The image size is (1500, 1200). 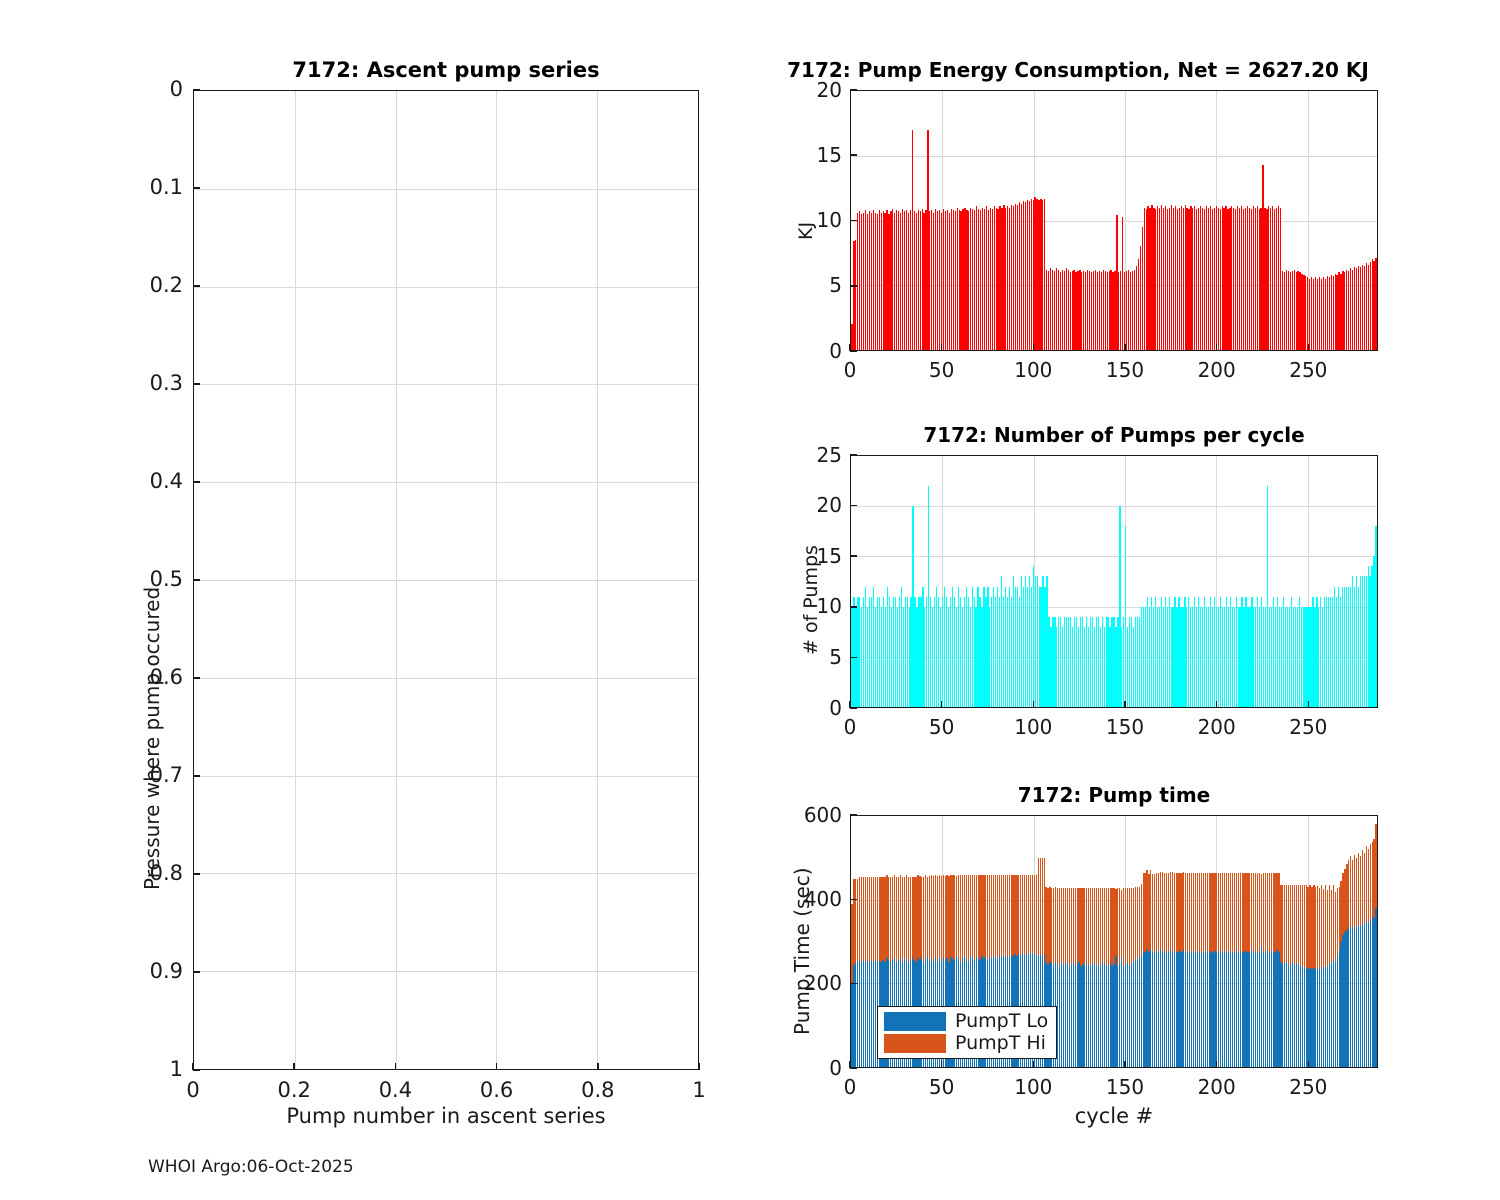 What do you see at coordinates (966, 1043) in the screenshot?
I see `legend-entry-pumpt-hi: PumpT Hi` at bounding box center [966, 1043].